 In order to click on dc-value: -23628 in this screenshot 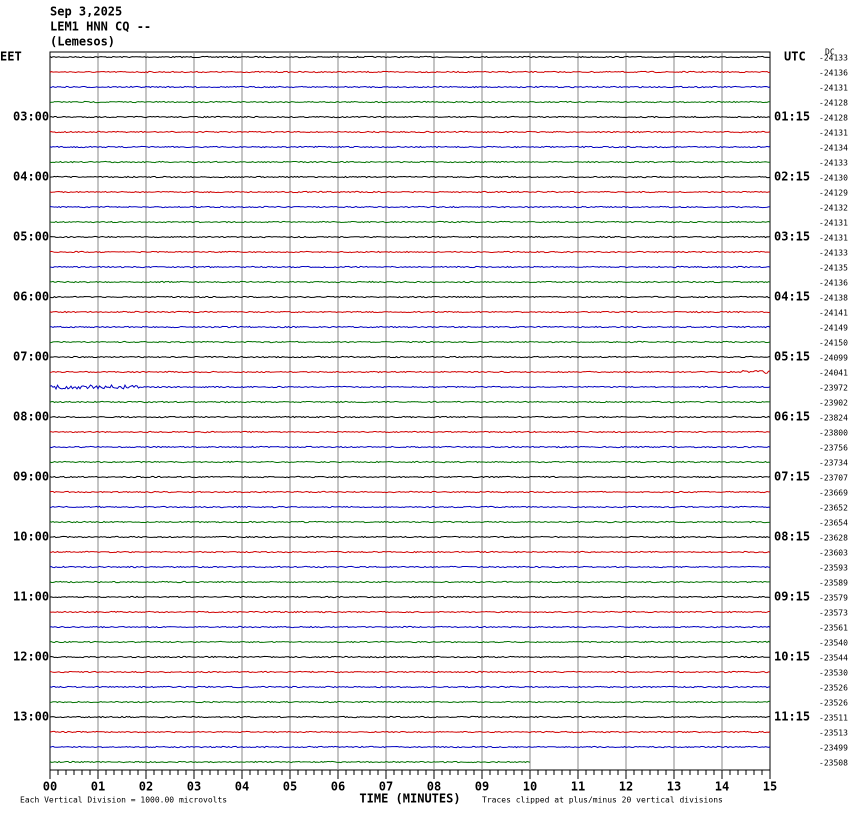, I will do `click(833, 538)`.